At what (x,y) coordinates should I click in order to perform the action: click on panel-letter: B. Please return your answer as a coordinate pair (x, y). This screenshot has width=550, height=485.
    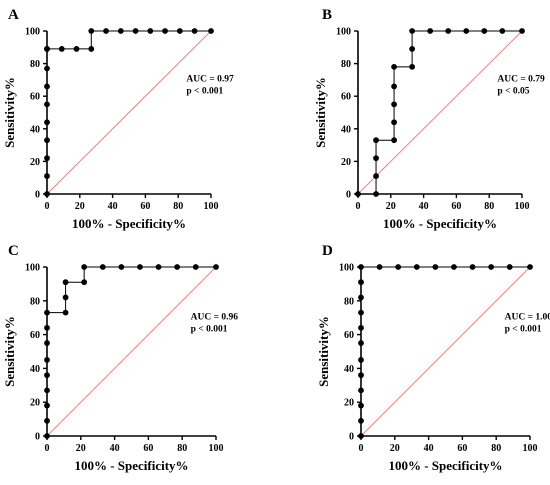
    Looking at the image, I should click on (327, 15).